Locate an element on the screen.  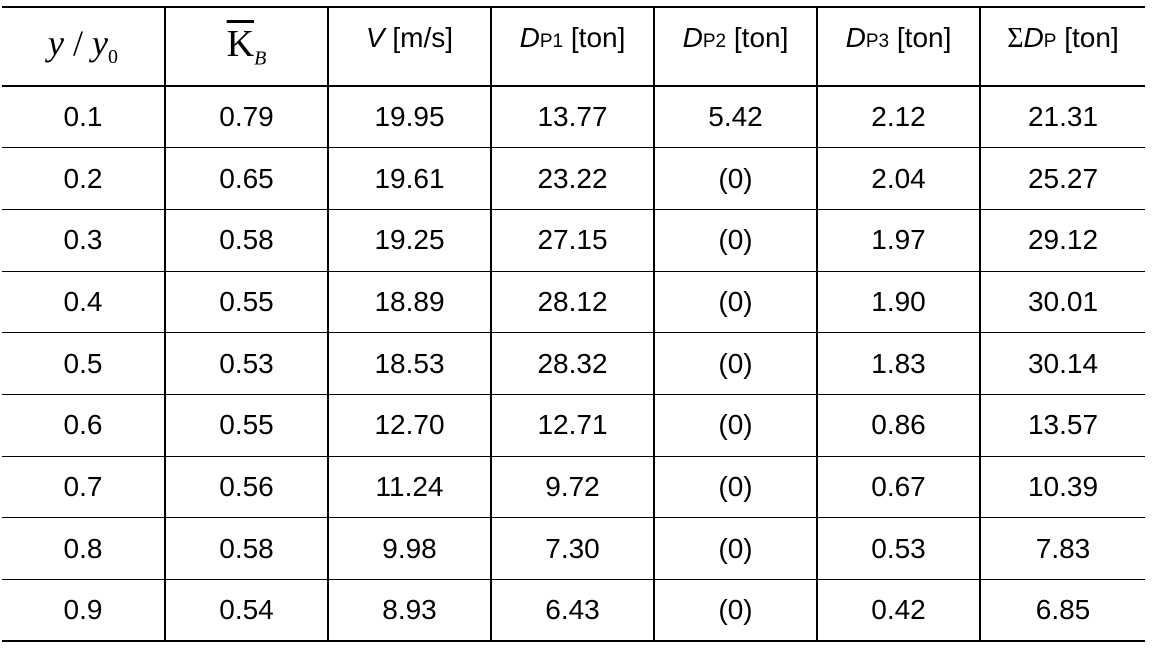
cell-dp1: 28.32 is located at coordinates (572, 363).